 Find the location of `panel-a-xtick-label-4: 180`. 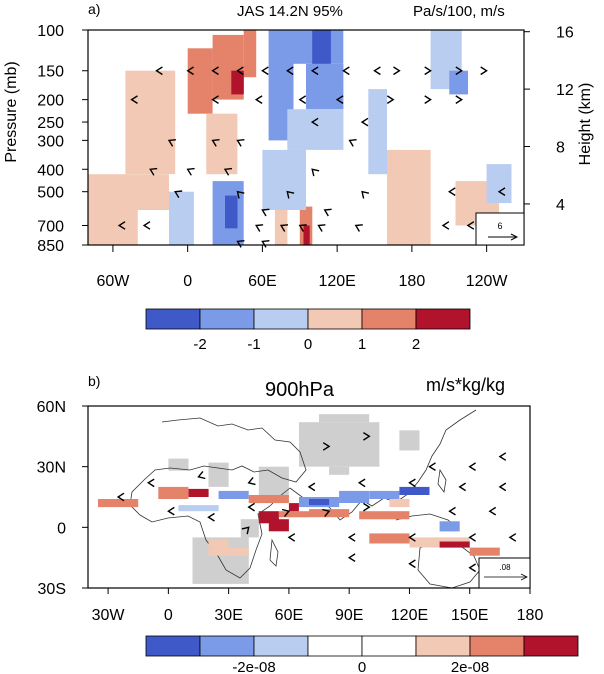

panel-a-xtick-label-4: 180 is located at coordinates (412, 281).